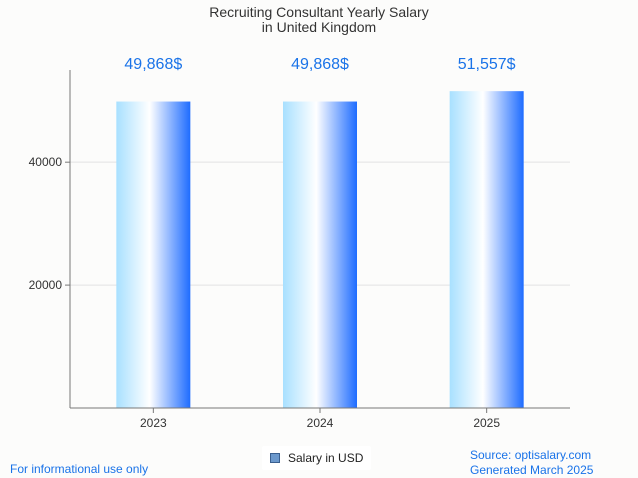 The width and height of the screenshot is (638, 478). What do you see at coordinates (275, 458) in the screenshot?
I see `legend-swatch-icon` at bounding box center [275, 458].